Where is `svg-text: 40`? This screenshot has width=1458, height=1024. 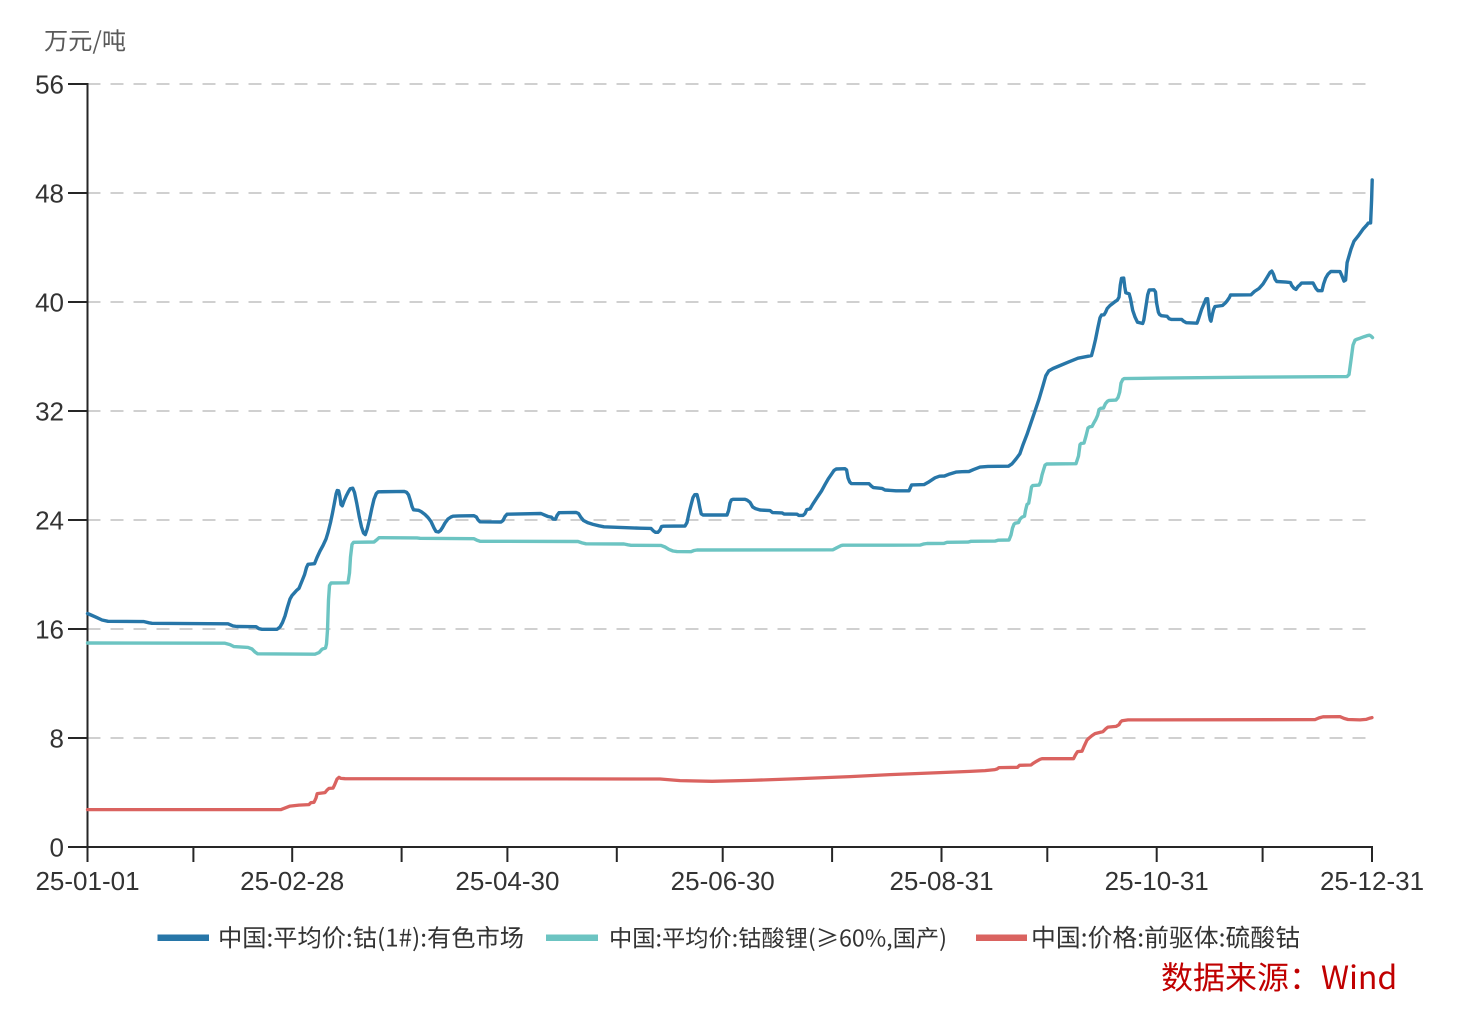 svg-text: 40 is located at coordinates (49, 303).